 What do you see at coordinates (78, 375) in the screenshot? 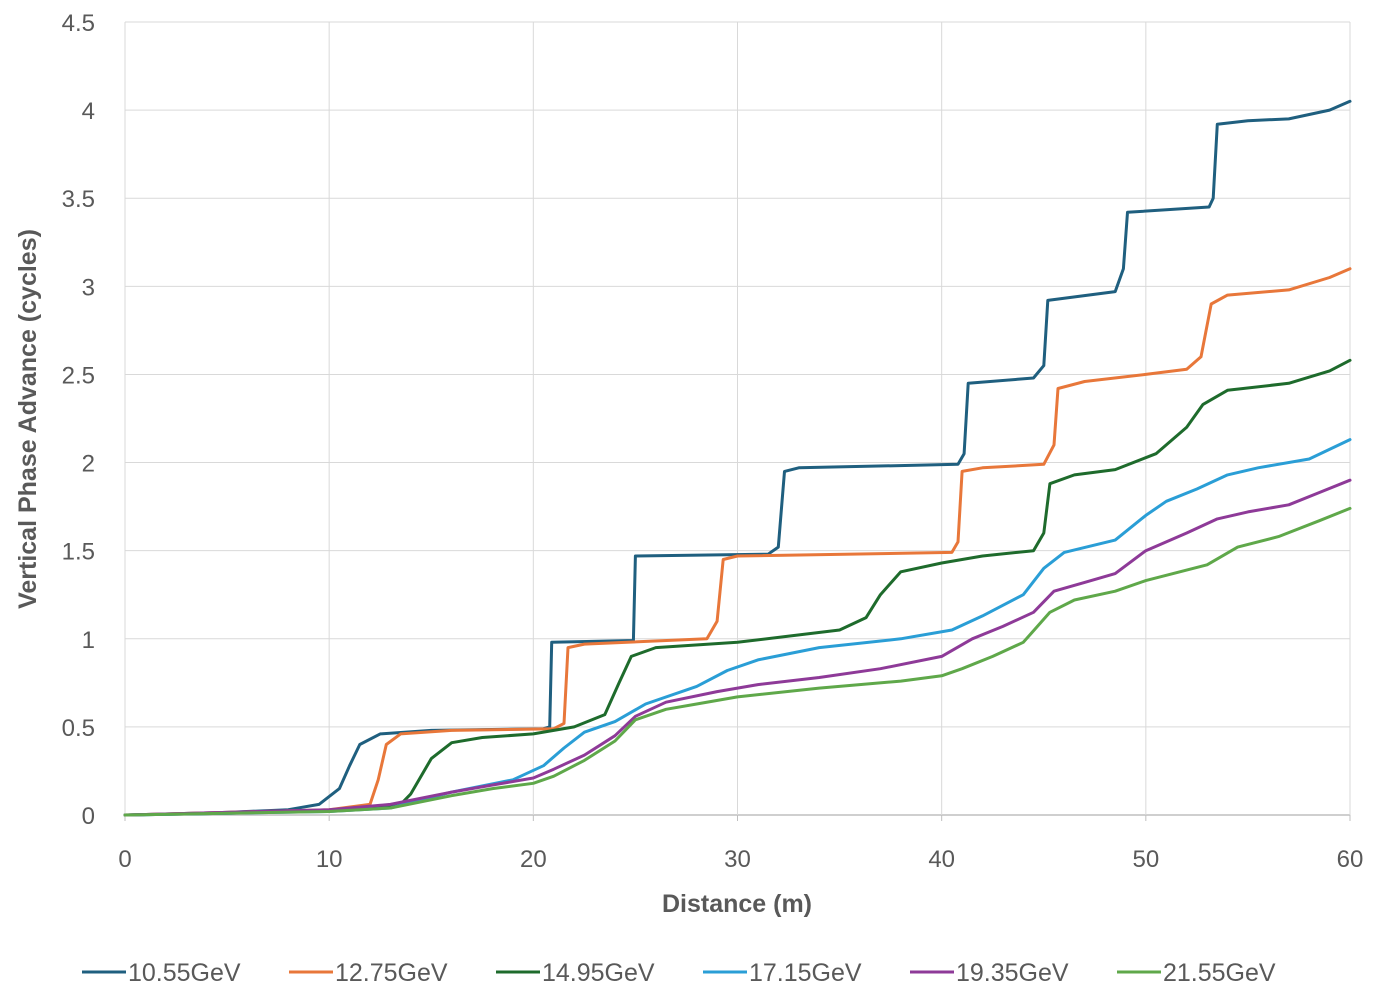
I see `y-tick-label: 2.5` at bounding box center [78, 375].